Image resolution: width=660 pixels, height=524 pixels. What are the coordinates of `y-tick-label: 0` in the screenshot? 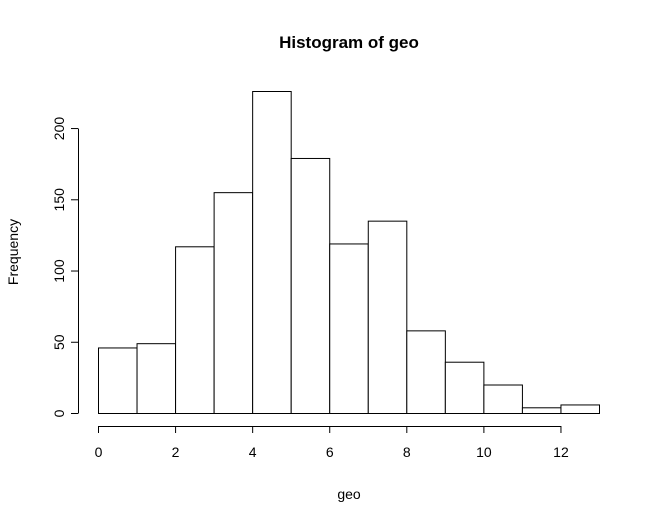 It's located at (59, 413).